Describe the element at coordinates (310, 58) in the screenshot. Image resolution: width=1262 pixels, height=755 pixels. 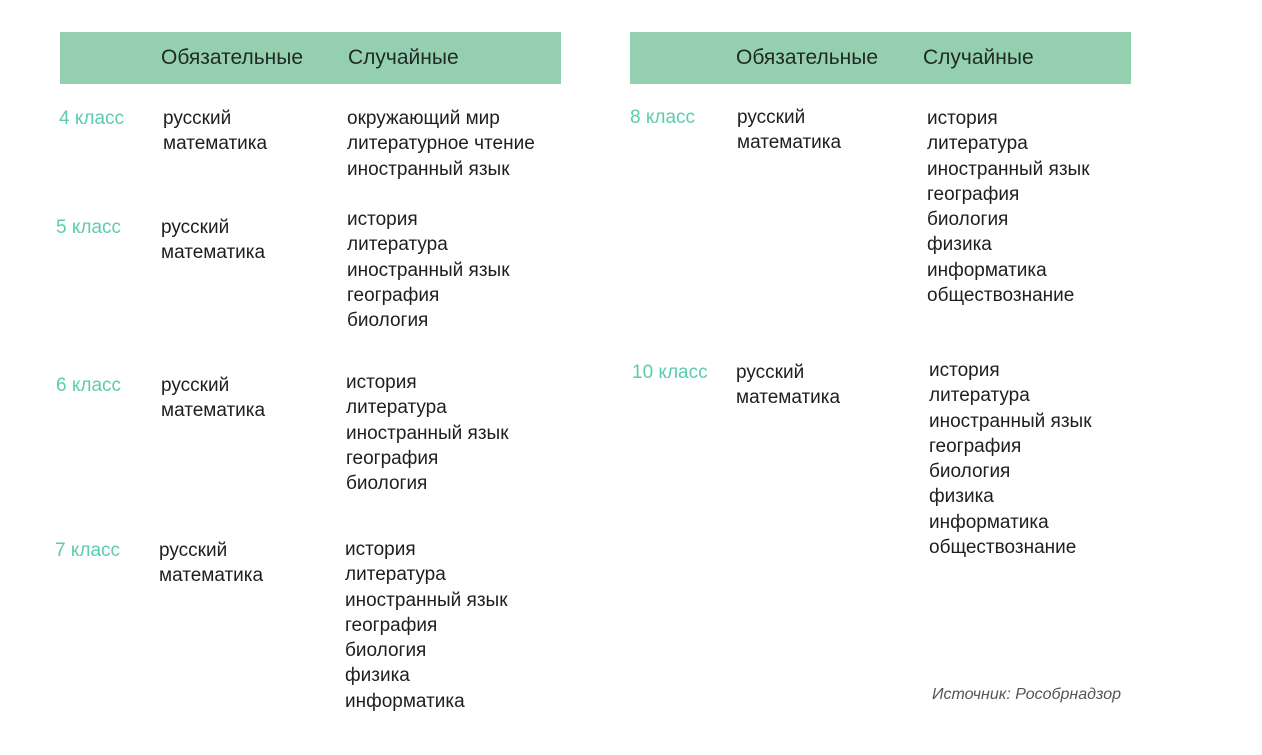
I see `table-header-left: Обязательные Случайные` at that location.